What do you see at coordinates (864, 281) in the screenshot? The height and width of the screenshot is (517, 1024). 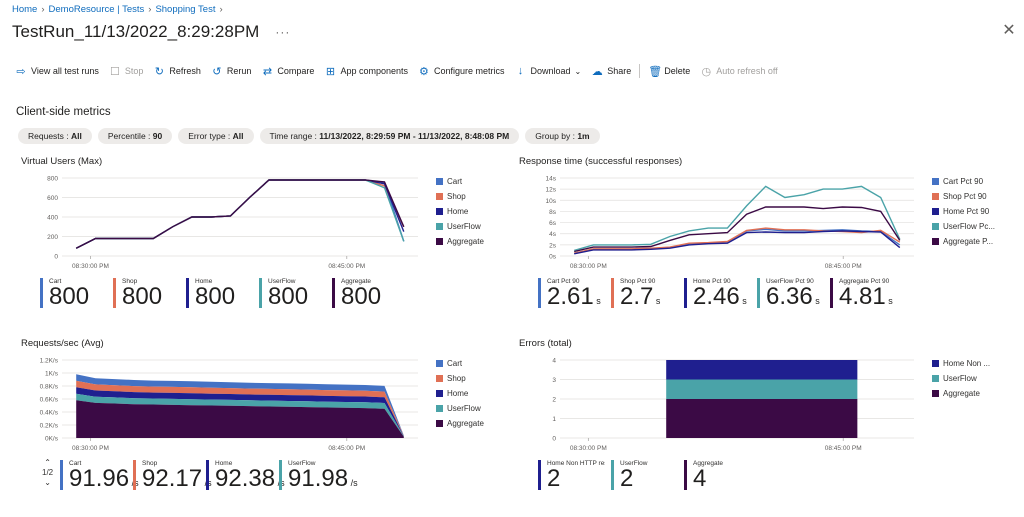 I see `metric-label: Aggregate Pct 90` at bounding box center [864, 281].